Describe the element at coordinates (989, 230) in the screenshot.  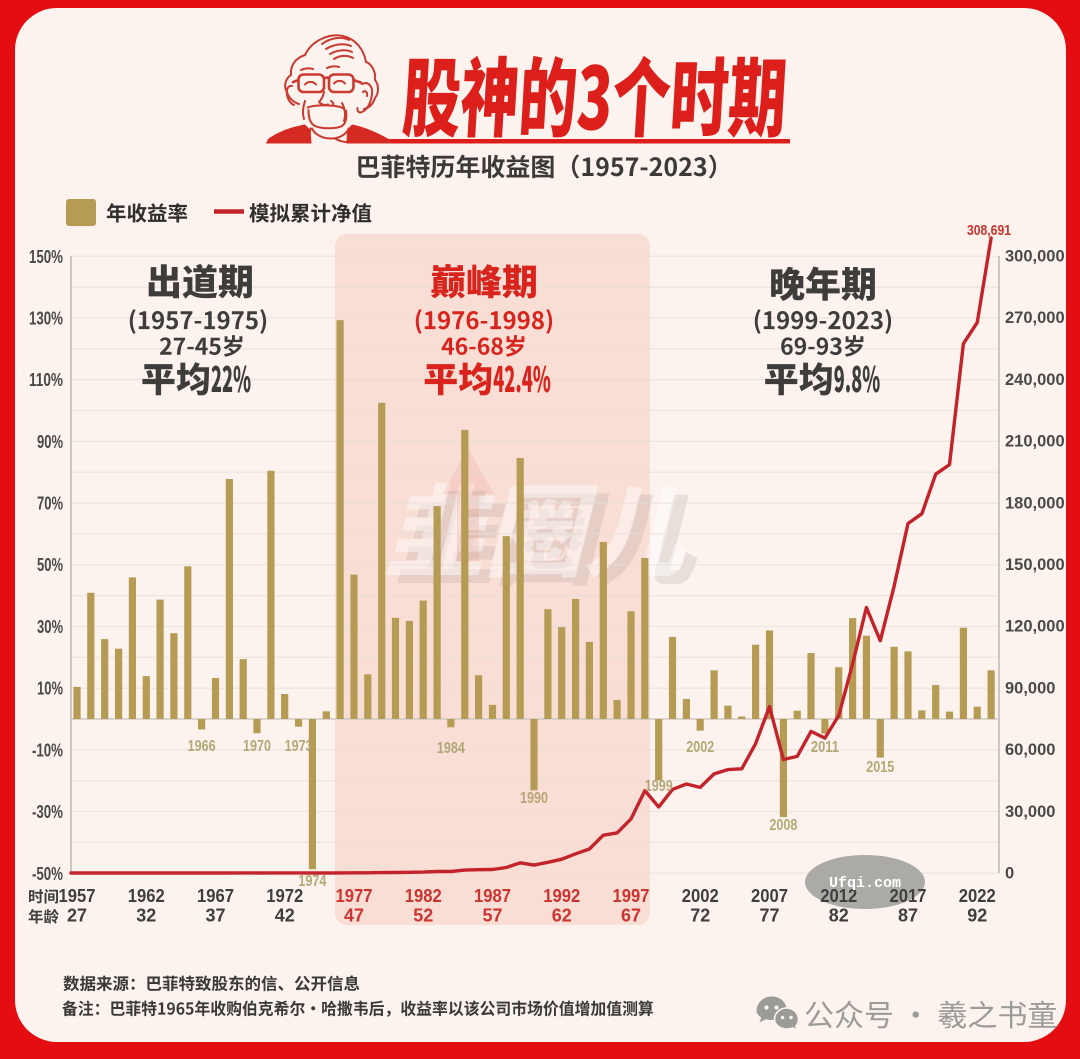
I see `svg-text: 308,691` at that location.